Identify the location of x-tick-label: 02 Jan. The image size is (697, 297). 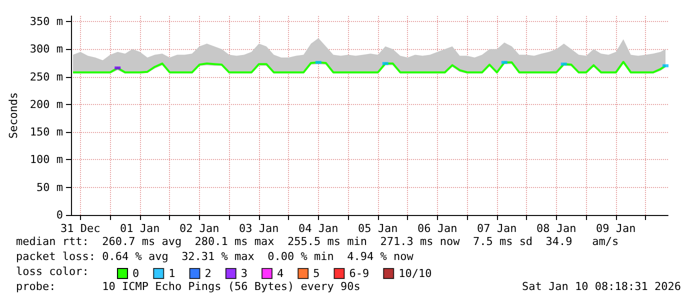
(200, 228).